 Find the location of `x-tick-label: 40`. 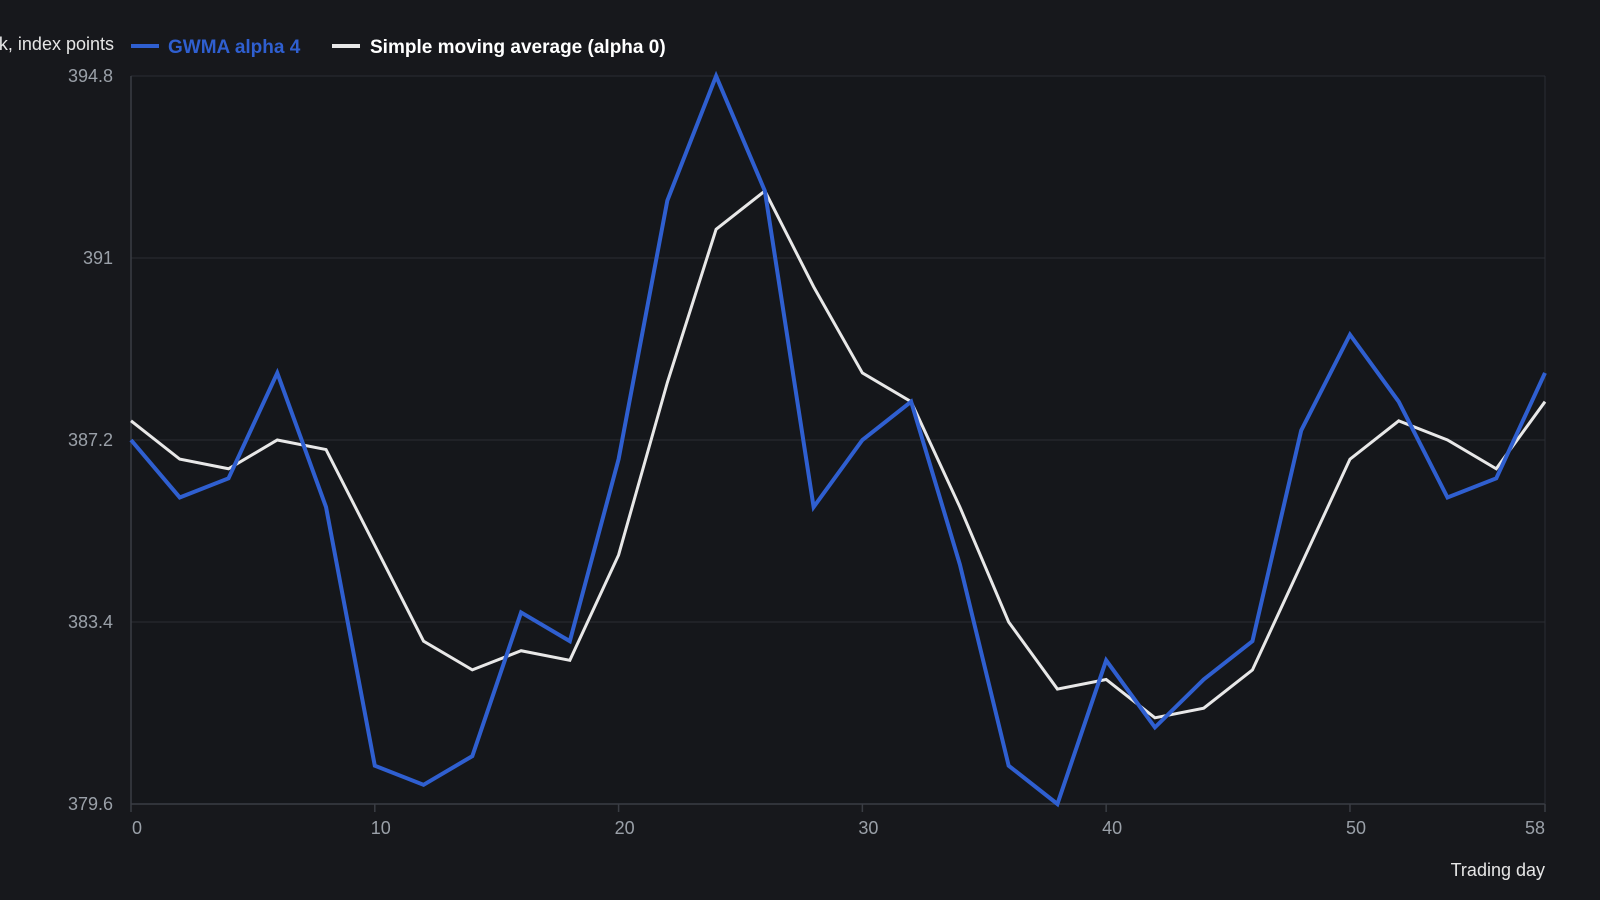

x-tick-label: 40 is located at coordinates (1112, 828).